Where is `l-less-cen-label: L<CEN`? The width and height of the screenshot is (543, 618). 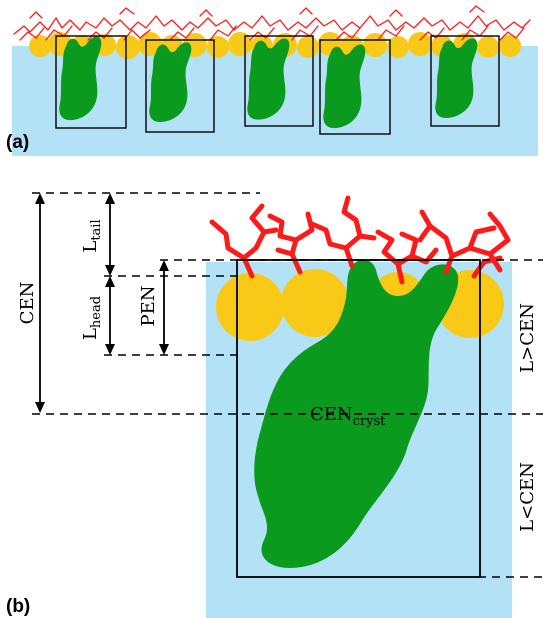
l-less-cen-label: L<CEN is located at coordinates (527, 497).